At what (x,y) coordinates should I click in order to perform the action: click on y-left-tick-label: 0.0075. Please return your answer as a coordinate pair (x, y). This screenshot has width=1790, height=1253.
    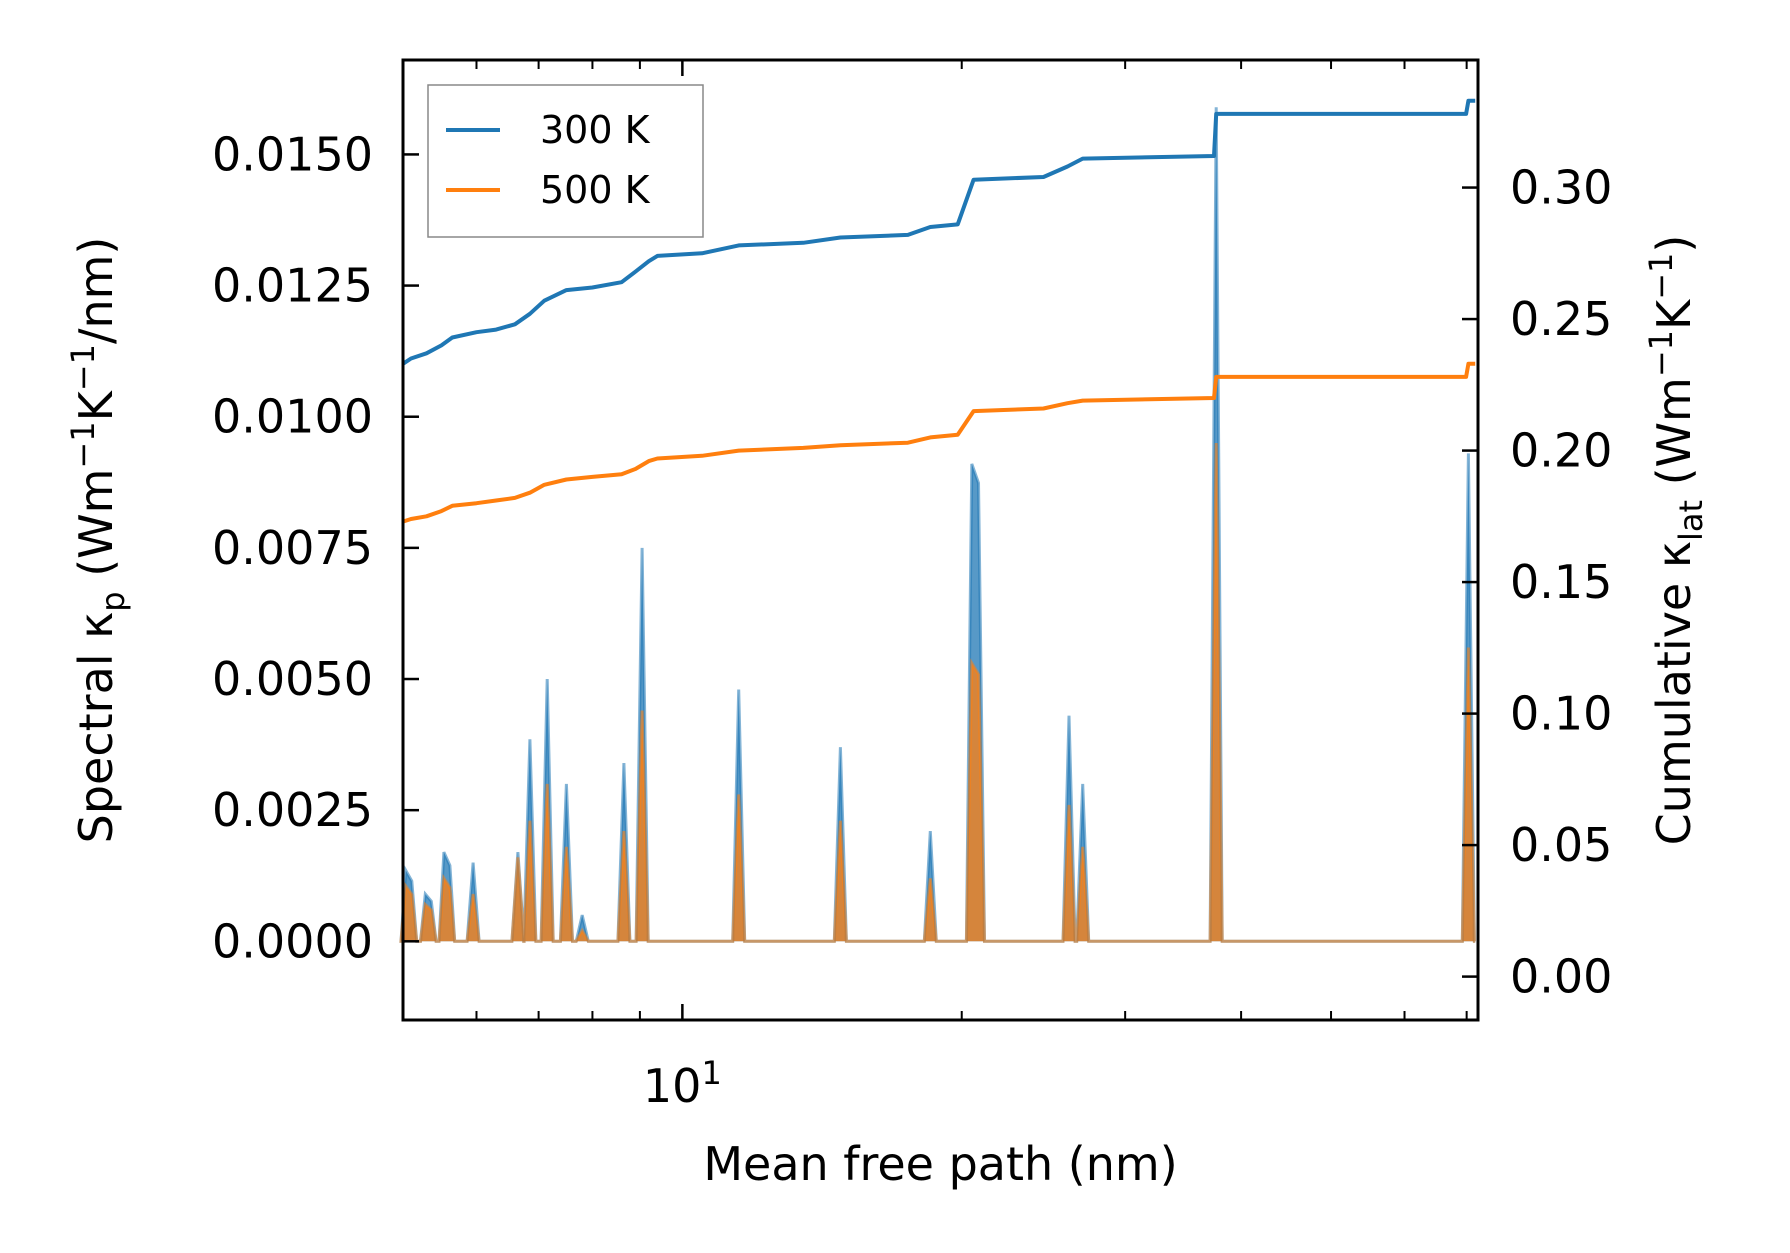
    Looking at the image, I should click on (292, 548).